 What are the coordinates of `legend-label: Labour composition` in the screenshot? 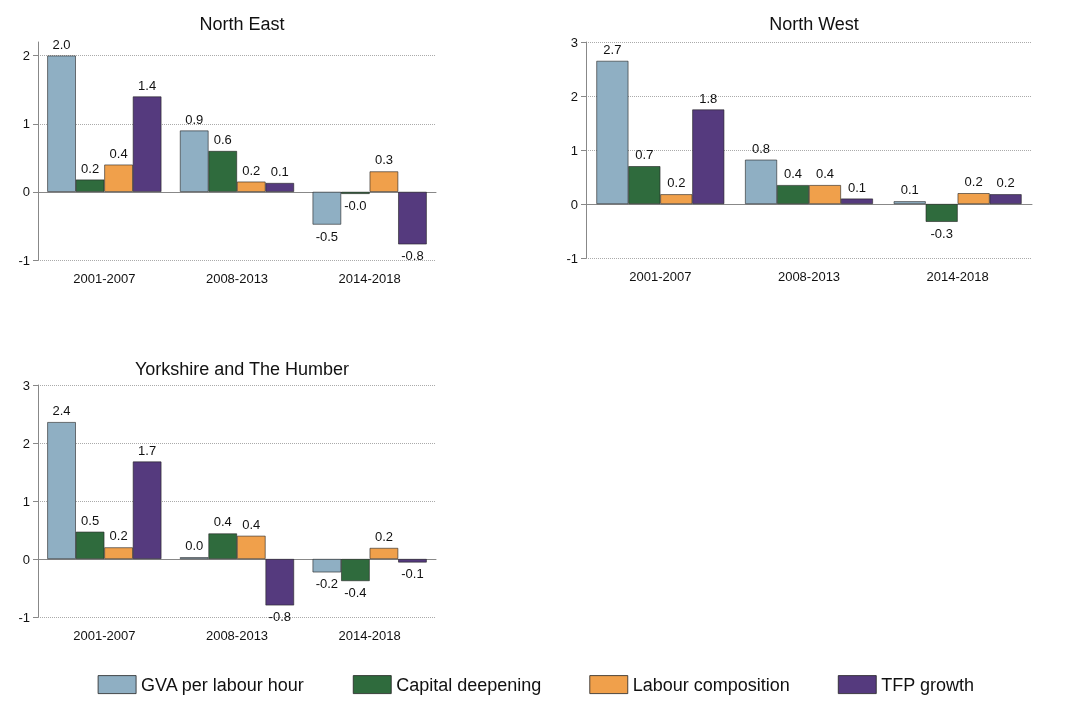 It's located at (711, 684).